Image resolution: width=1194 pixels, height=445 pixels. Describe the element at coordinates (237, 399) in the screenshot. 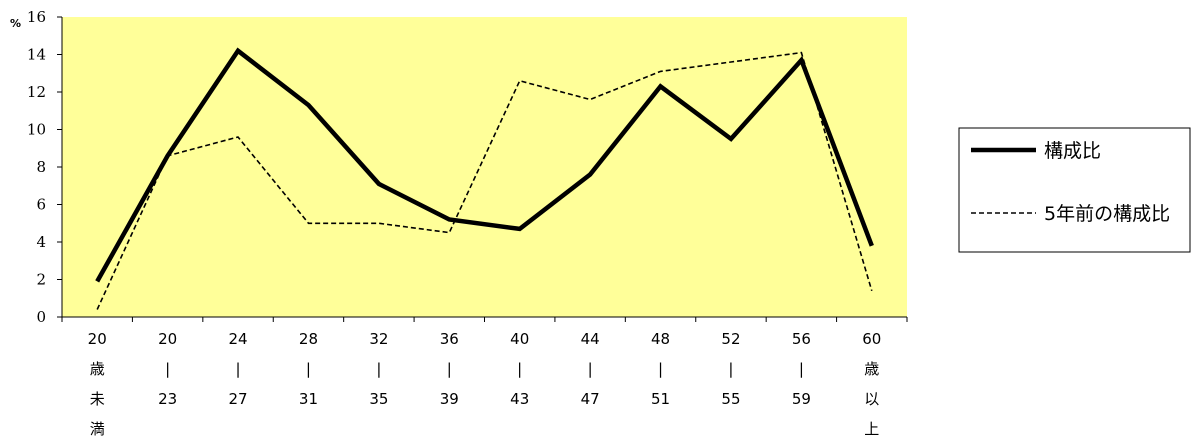

I see `x-tick-label: 27` at that location.